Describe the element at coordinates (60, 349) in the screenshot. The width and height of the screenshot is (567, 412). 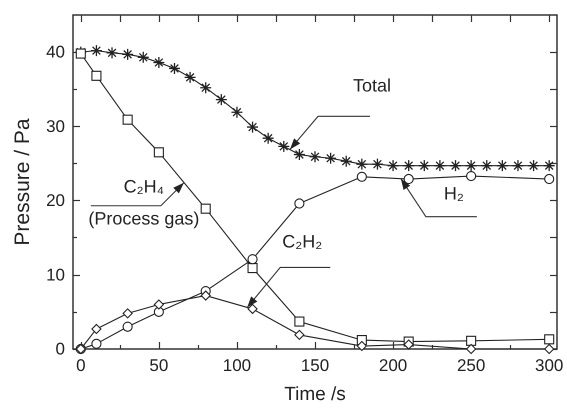
I see `y-tick-label: 0` at that location.